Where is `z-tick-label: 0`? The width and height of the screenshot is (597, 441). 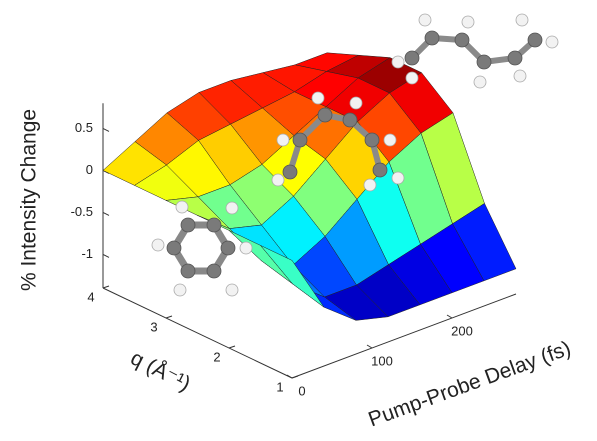 z-tick-label: 0 is located at coordinates (89, 169).